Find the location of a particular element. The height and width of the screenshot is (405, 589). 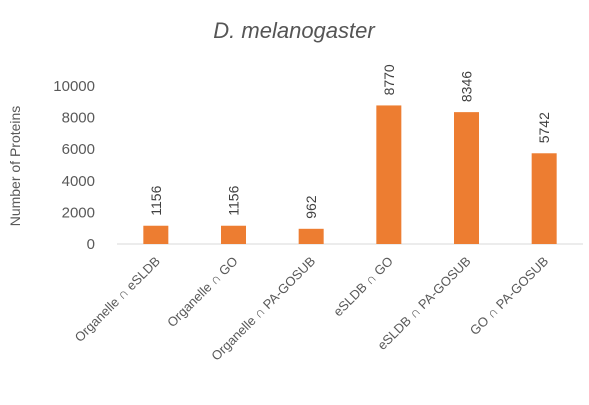

data-label: 8346 is located at coordinates (467, 86).